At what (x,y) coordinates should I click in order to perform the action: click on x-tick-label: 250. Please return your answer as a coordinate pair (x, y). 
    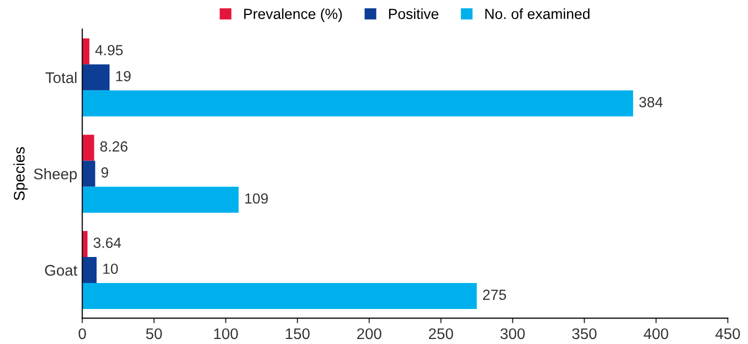
    Looking at the image, I should click on (441, 334).